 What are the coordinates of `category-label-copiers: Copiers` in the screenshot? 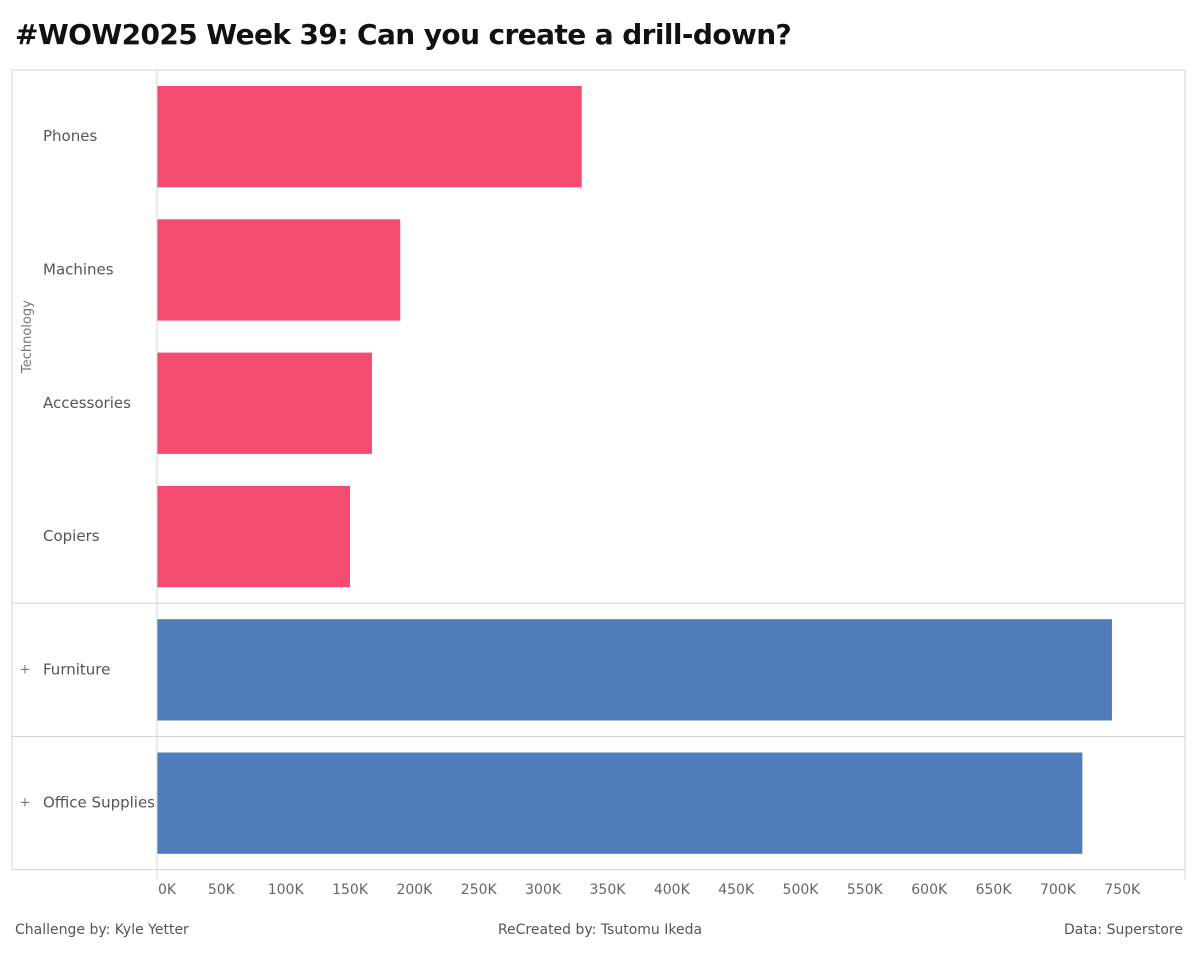 It's located at (71, 536).